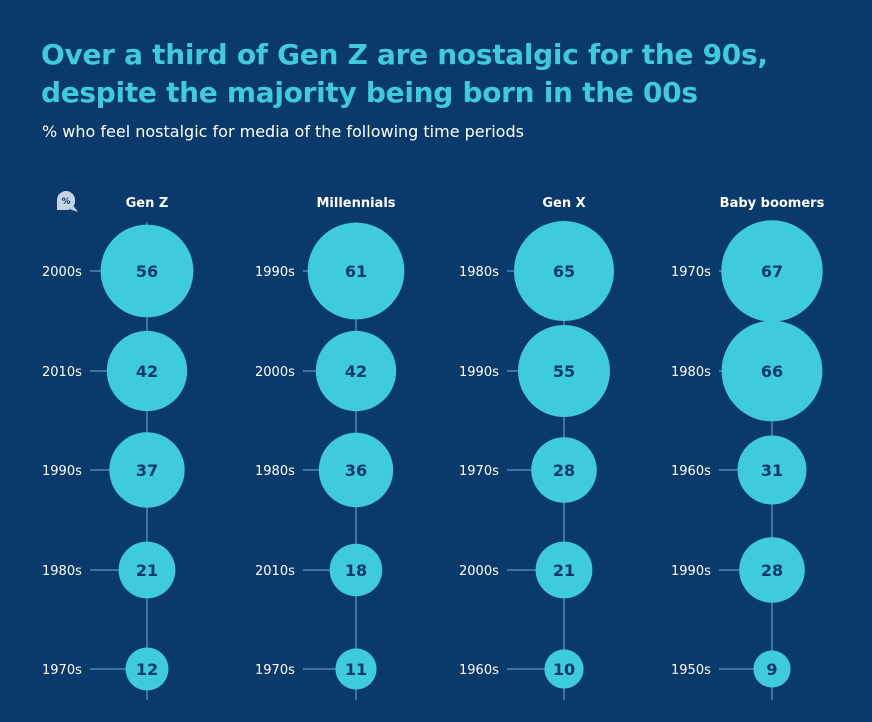 This screenshot has width=872, height=722. I want to click on bubble-value-label: 55, so click(564, 371).